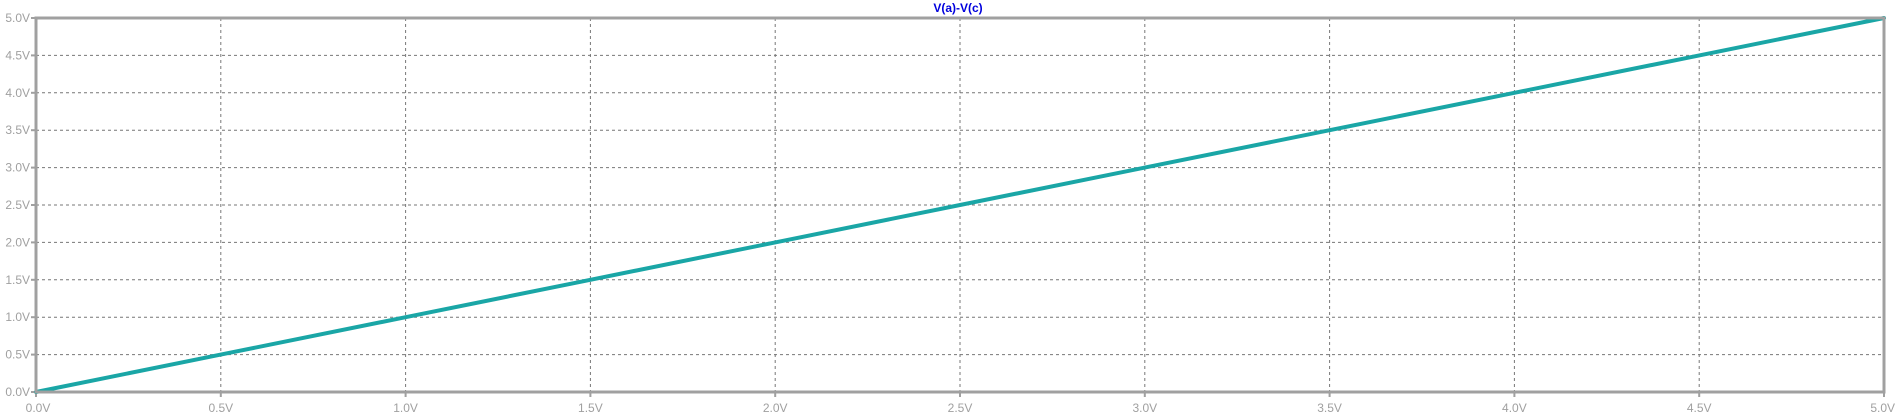 The height and width of the screenshot is (417, 1896). What do you see at coordinates (17, 130) in the screenshot?
I see `y-tick-label: 3.5V` at bounding box center [17, 130].